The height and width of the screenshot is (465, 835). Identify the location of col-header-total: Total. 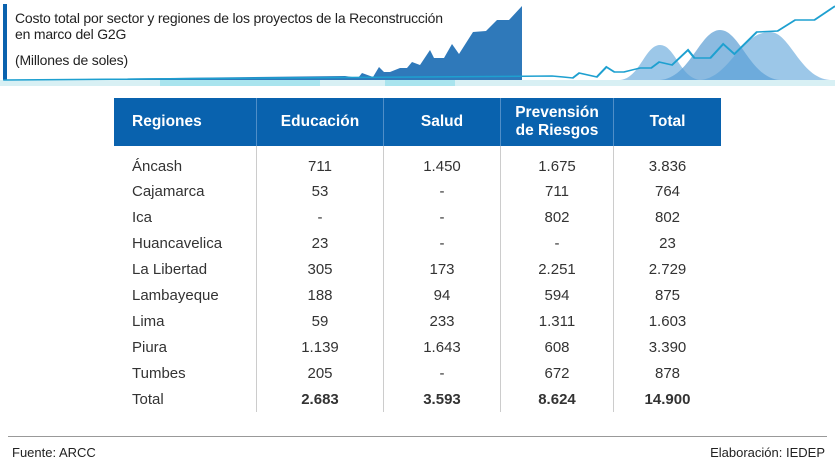
(667, 122).